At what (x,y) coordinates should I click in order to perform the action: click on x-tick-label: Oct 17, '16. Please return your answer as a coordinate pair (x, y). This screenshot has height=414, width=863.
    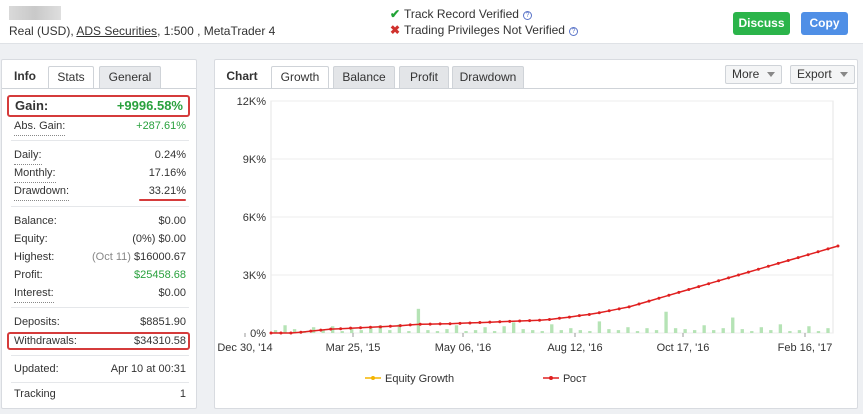
    Looking at the image, I should click on (683, 348).